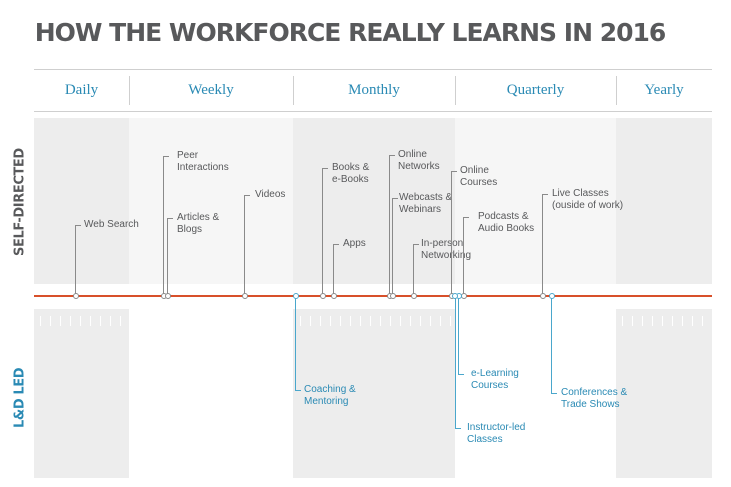  What do you see at coordinates (535, 201) in the screenshot?
I see `band-quarterly-self` at bounding box center [535, 201].